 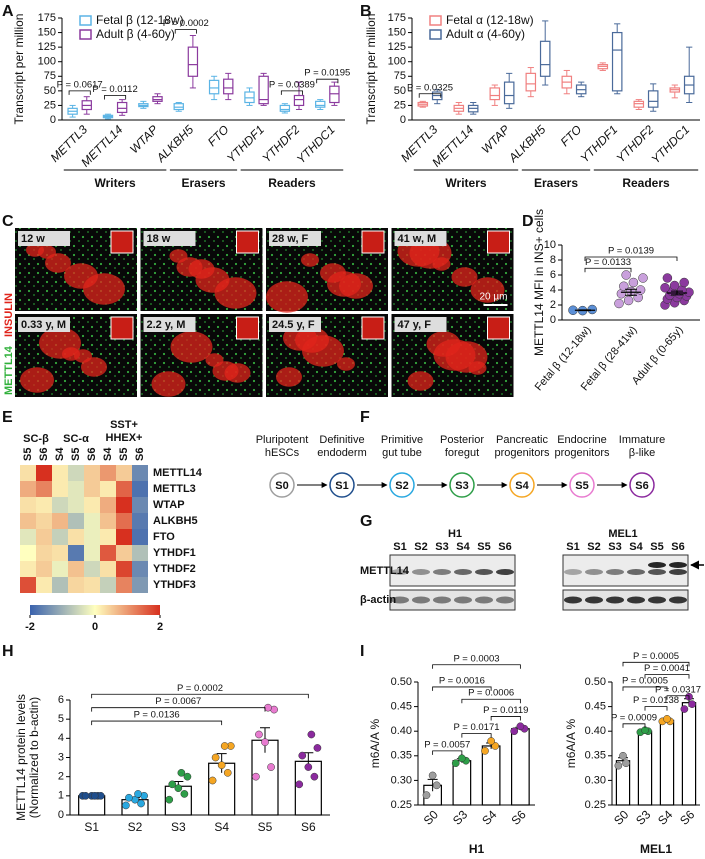 I want to click on x-tick-label: YTHDC1, so click(x=316, y=144).